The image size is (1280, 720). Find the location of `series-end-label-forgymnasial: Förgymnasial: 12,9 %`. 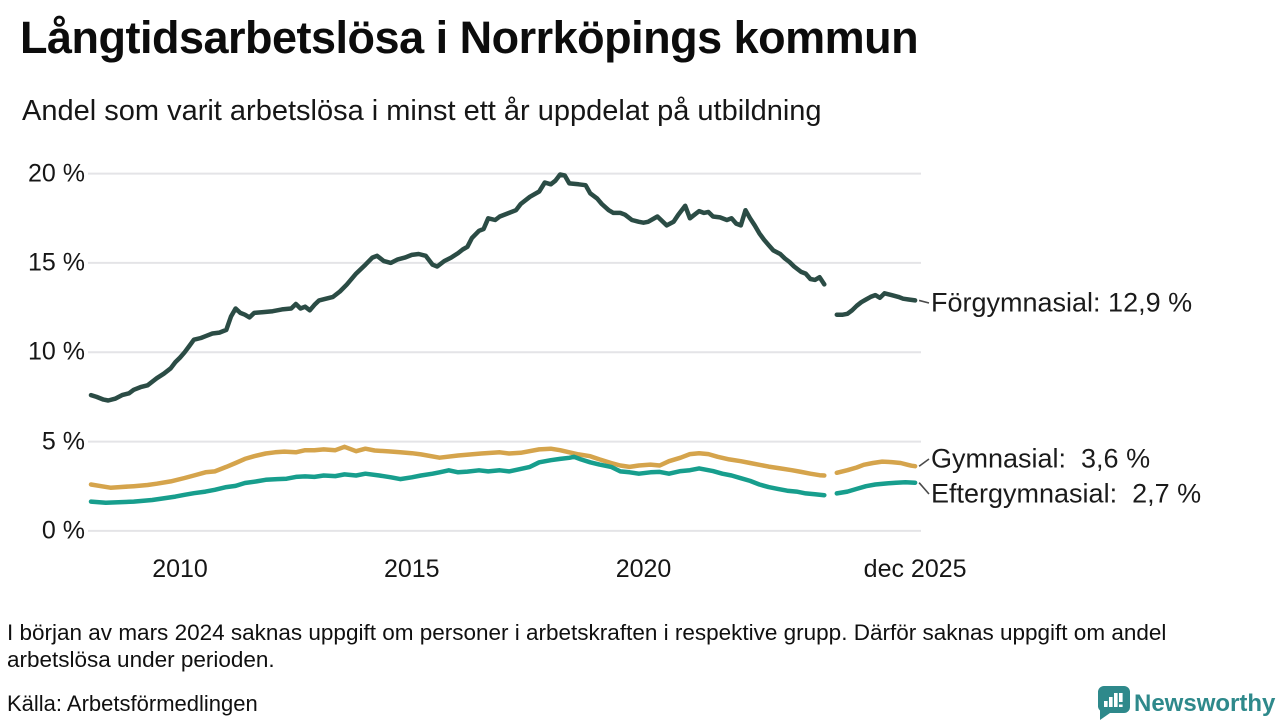

series-end-label-forgymnasial: Förgymnasial: 12,9 % is located at coordinates (1062, 302).